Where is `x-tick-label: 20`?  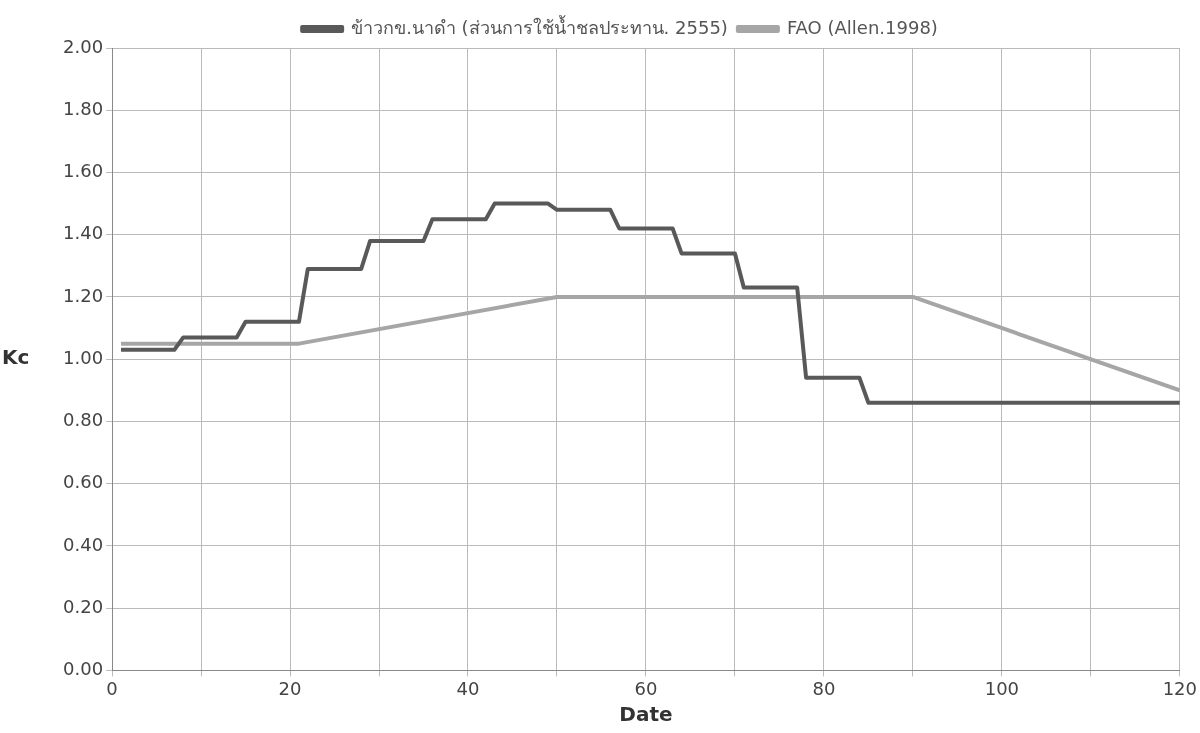 x-tick-label: 20 is located at coordinates (290, 688).